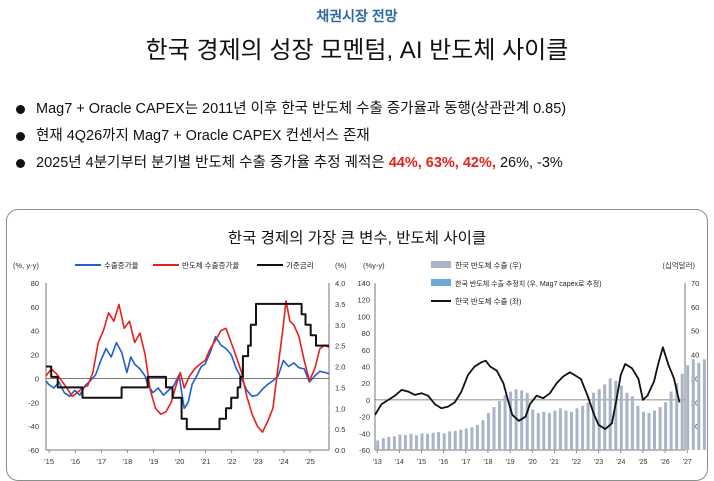  I want to click on right-chart-y-tick-label: 20, so click(366, 383).